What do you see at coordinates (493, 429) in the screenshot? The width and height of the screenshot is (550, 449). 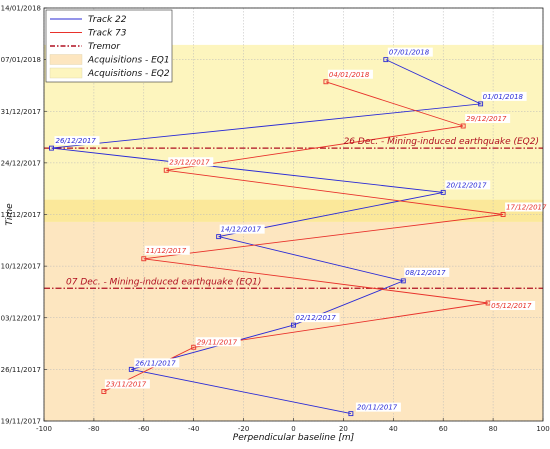 I see `x-tick-label: 80` at bounding box center [493, 429].